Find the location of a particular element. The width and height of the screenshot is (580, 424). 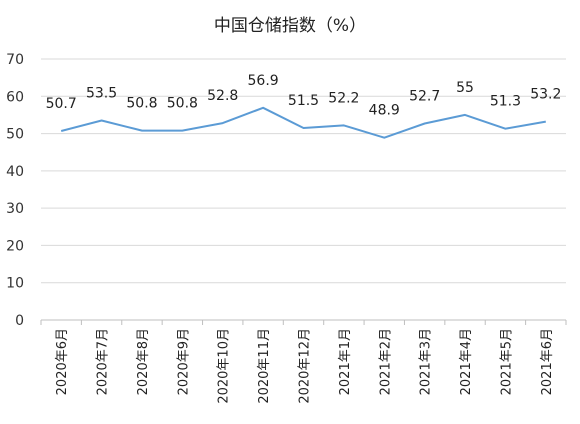

y-tick-label: 30 is located at coordinates (15, 209).